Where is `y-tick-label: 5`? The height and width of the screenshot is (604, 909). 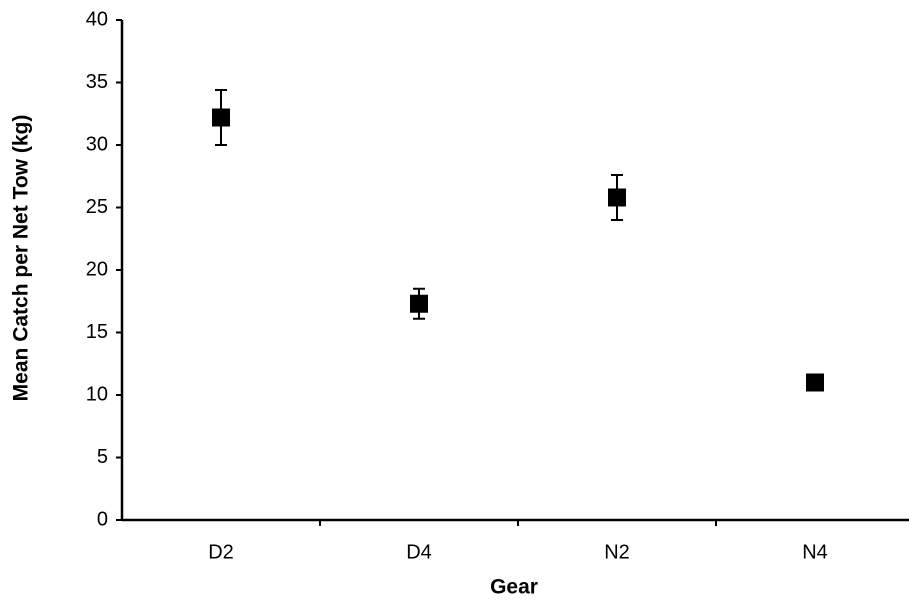
y-tick-label: 5 is located at coordinates (102, 457).